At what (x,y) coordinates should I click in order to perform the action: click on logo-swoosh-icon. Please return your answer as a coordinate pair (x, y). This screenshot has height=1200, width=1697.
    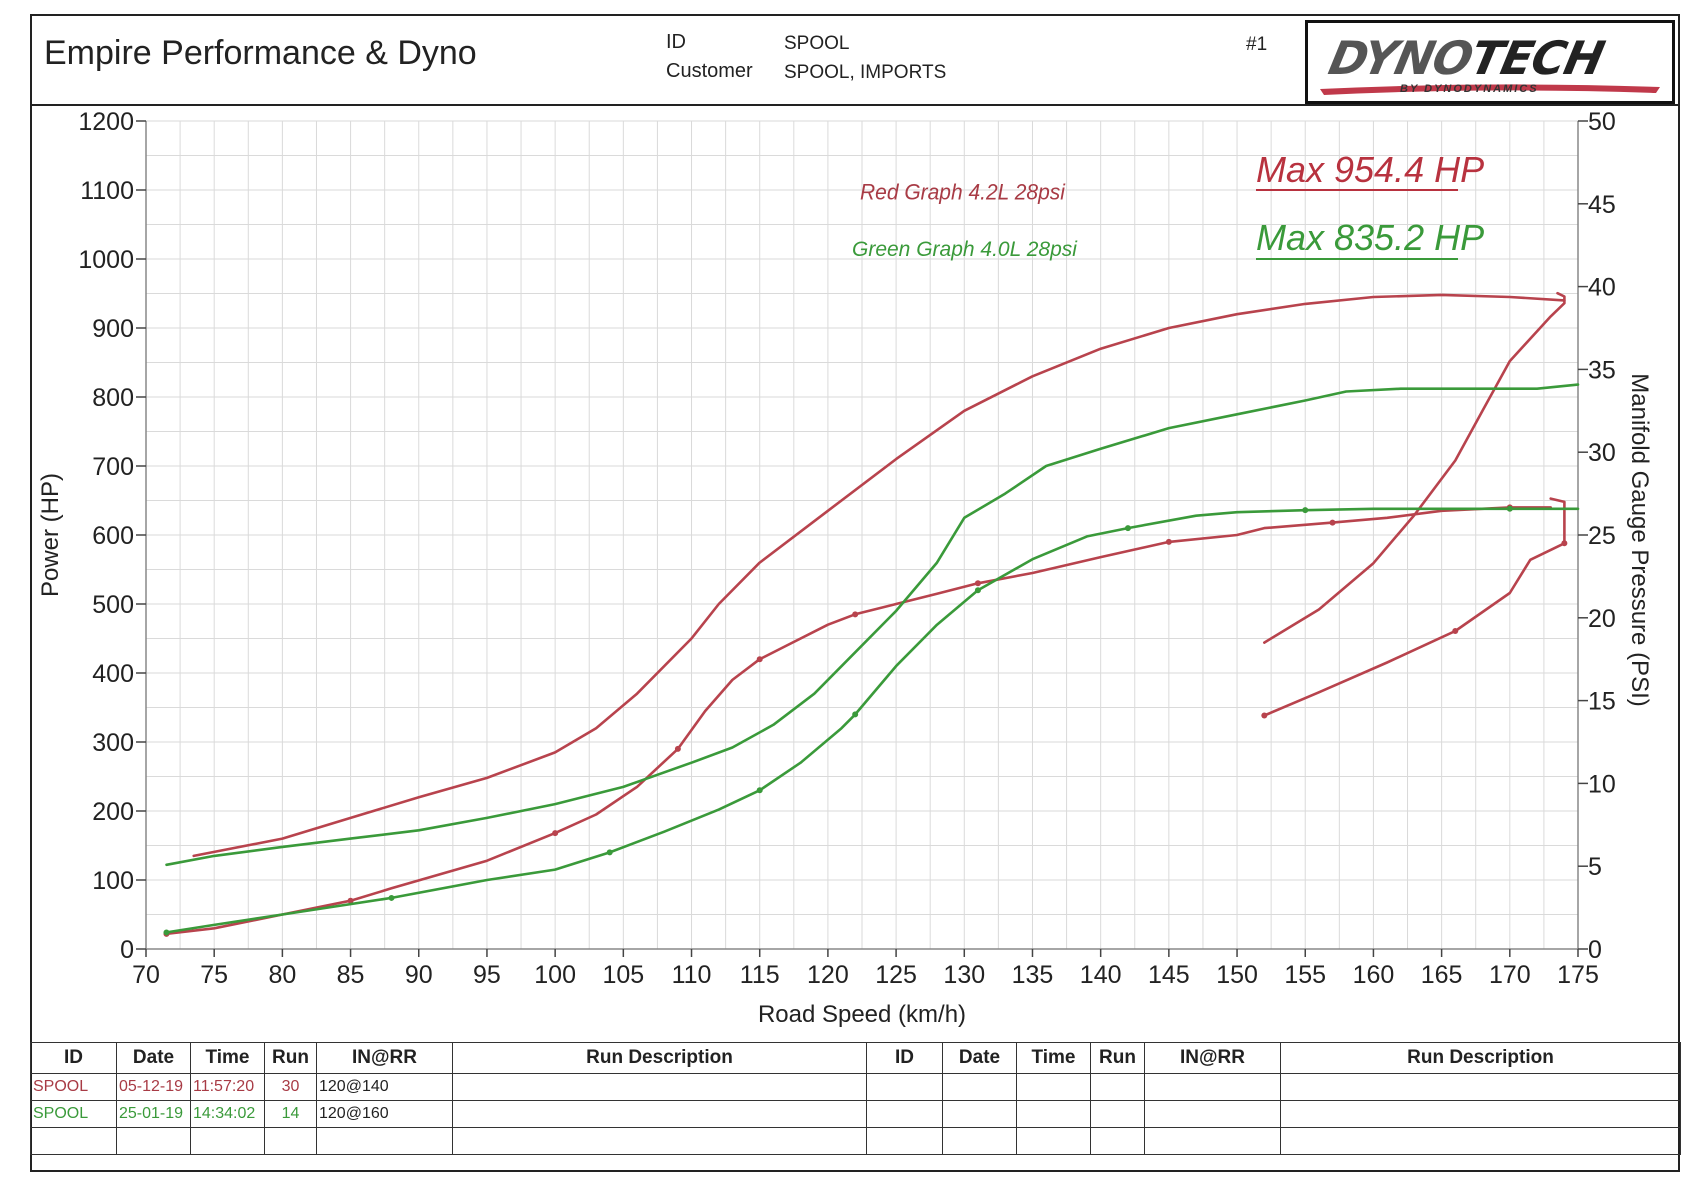
    Looking at the image, I should click on (1490, 89).